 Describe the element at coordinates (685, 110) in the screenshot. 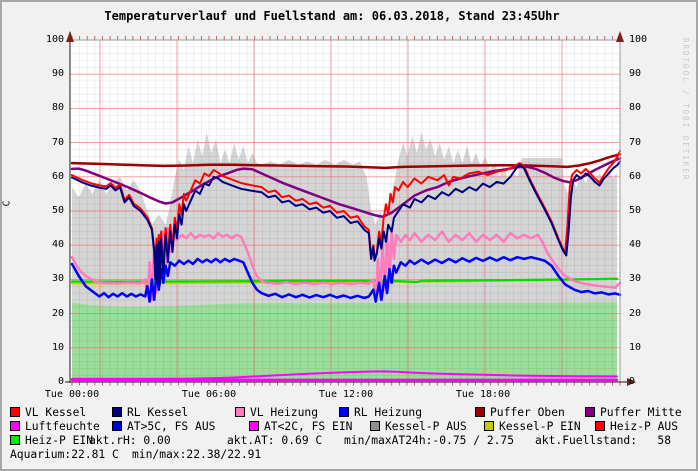

I see `rrdtool-watermark: RRDTOOL / TOBI OETIKER` at that location.